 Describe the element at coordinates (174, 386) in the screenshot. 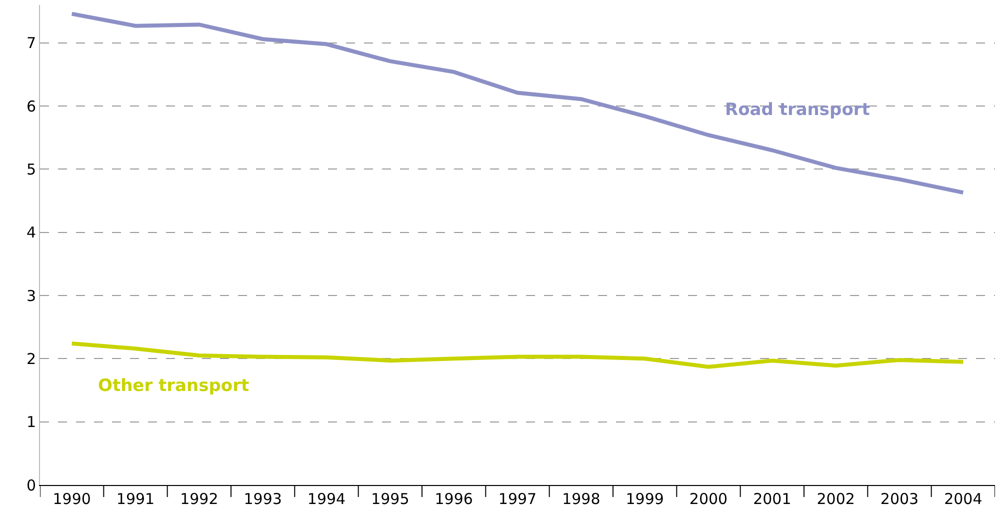

I see `series-label: Other transport` at that location.